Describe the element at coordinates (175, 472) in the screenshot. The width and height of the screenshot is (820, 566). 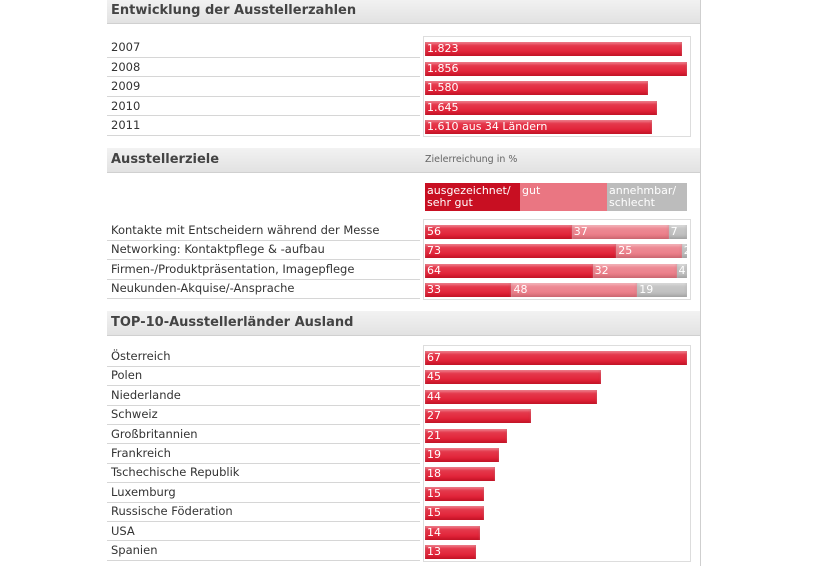
I see `row-label: Tschechische Republik` at that location.